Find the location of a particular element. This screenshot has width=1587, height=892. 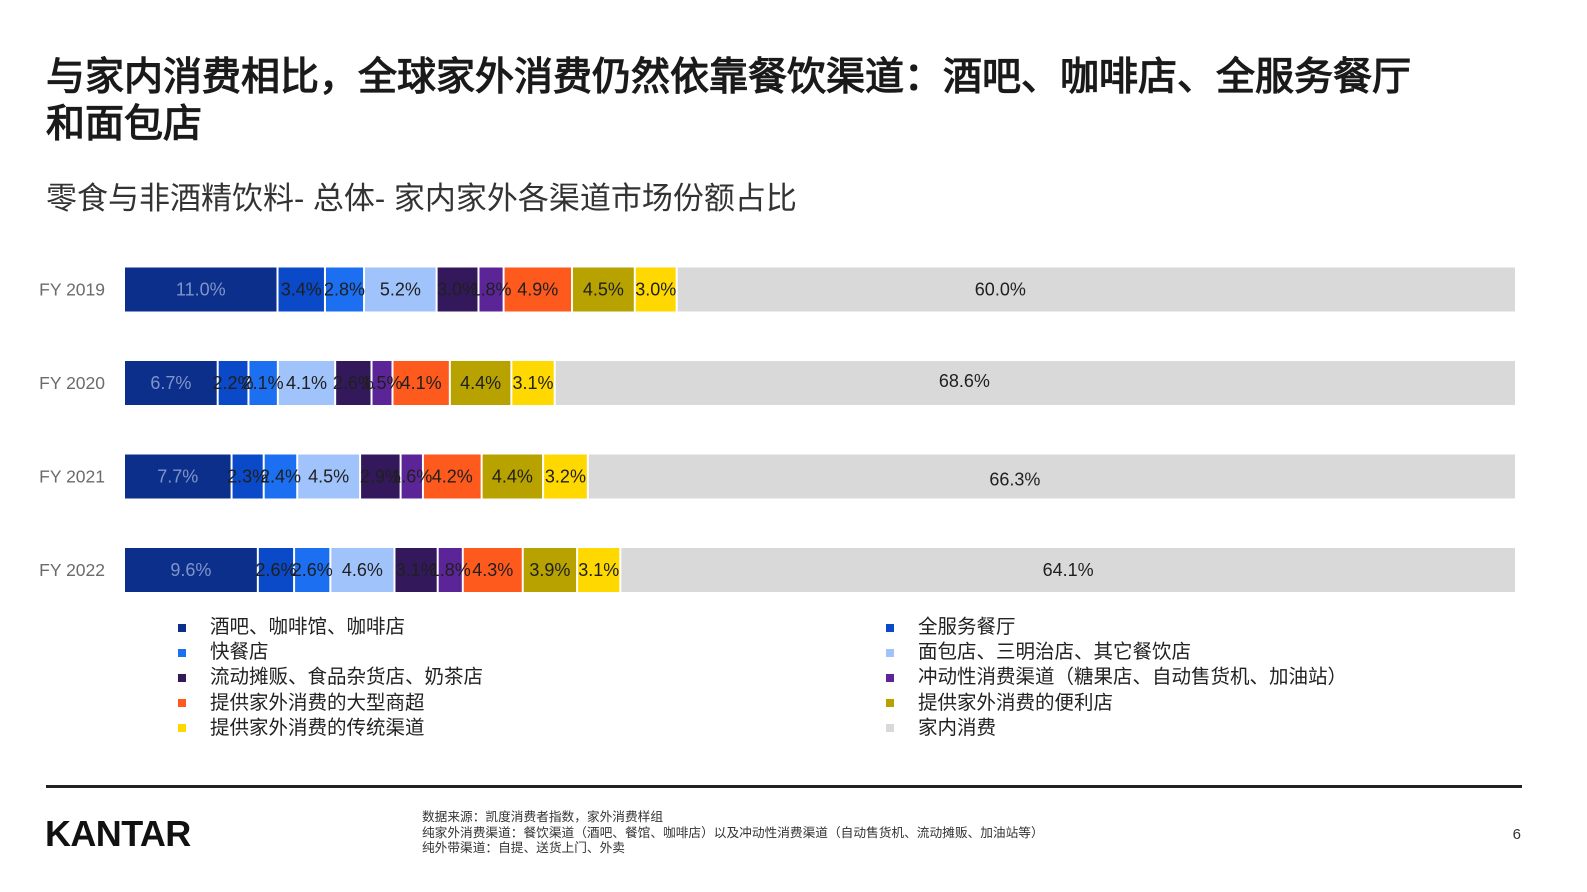

legend-item-series-7: 提供家外消费的大型商超 is located at coordinates (532, 703).